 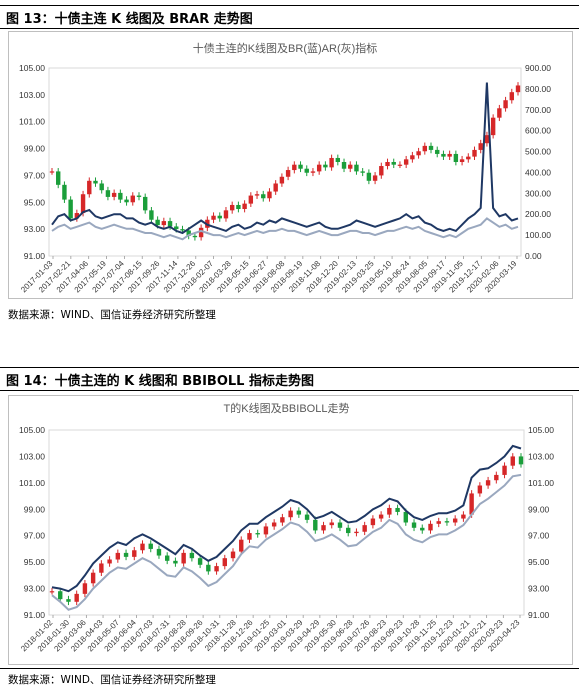 I want to click on right-tick-label: 500.00, so click(x=538, y=152).